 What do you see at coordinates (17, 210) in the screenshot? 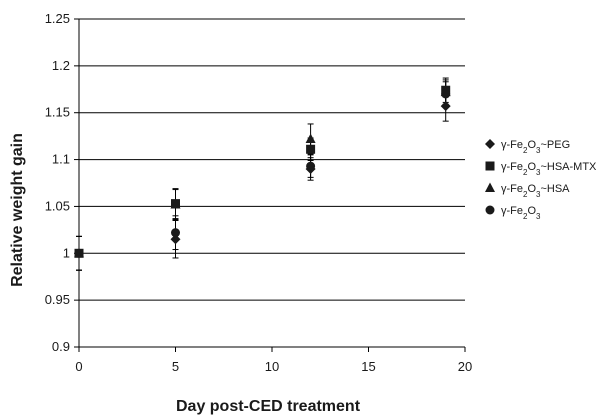
I see `y-axis-title: Relative weight gain` at bounding box center [17, 210].